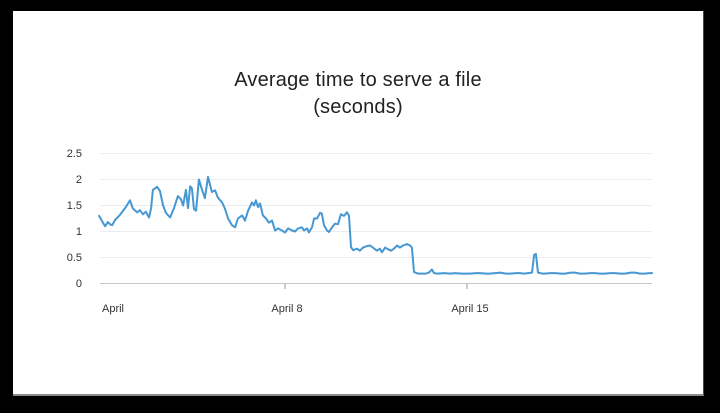  Describe the element at coordinates (78, 283) in the screenshot. I see `y-axis-label: 0` at that location.